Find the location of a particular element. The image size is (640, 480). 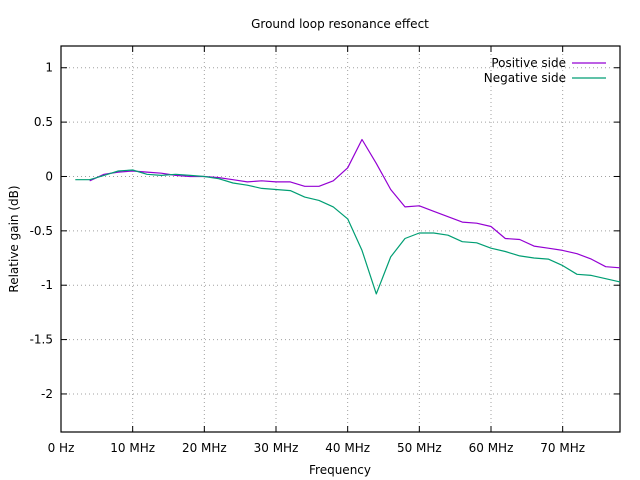

legend-label-positive-side: Positive side is located at coordinates (528, 63).